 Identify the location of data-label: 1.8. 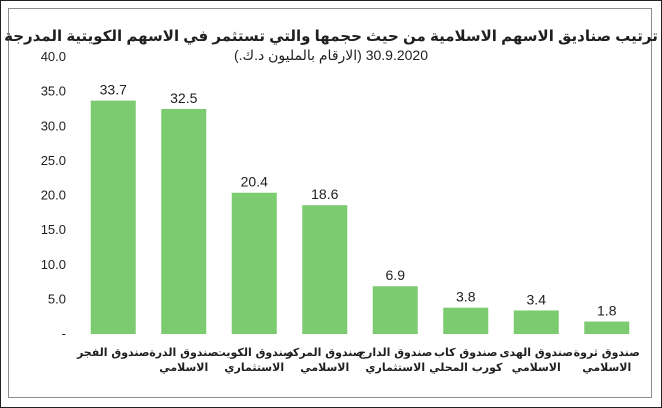
(607, 311).